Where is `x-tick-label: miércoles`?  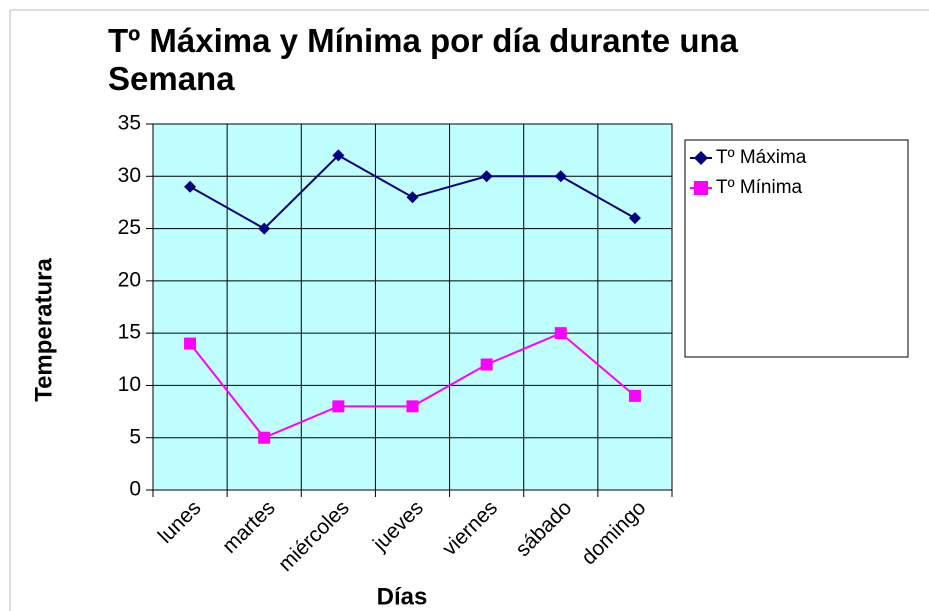 x-tick-label: miércoles is located at coordinates (314, 536).